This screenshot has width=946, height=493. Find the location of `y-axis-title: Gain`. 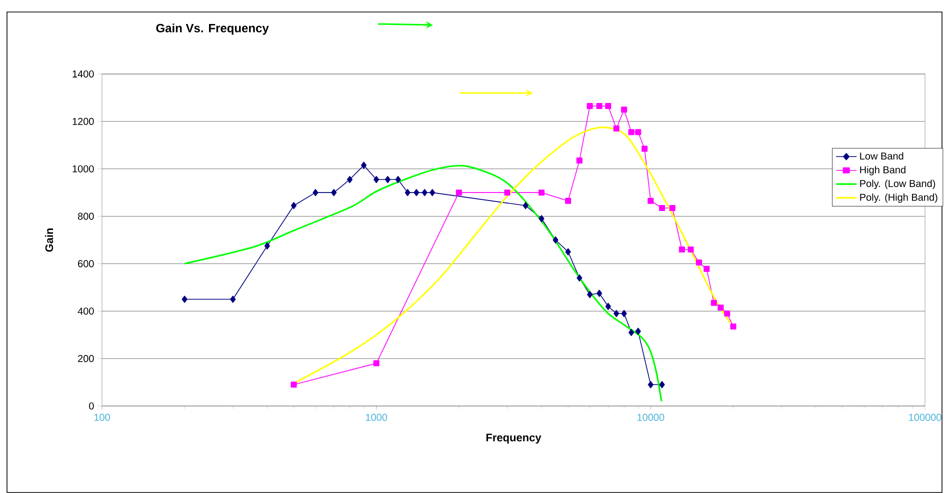

y-axis-title: Gain is located at coordinates (49, 240).